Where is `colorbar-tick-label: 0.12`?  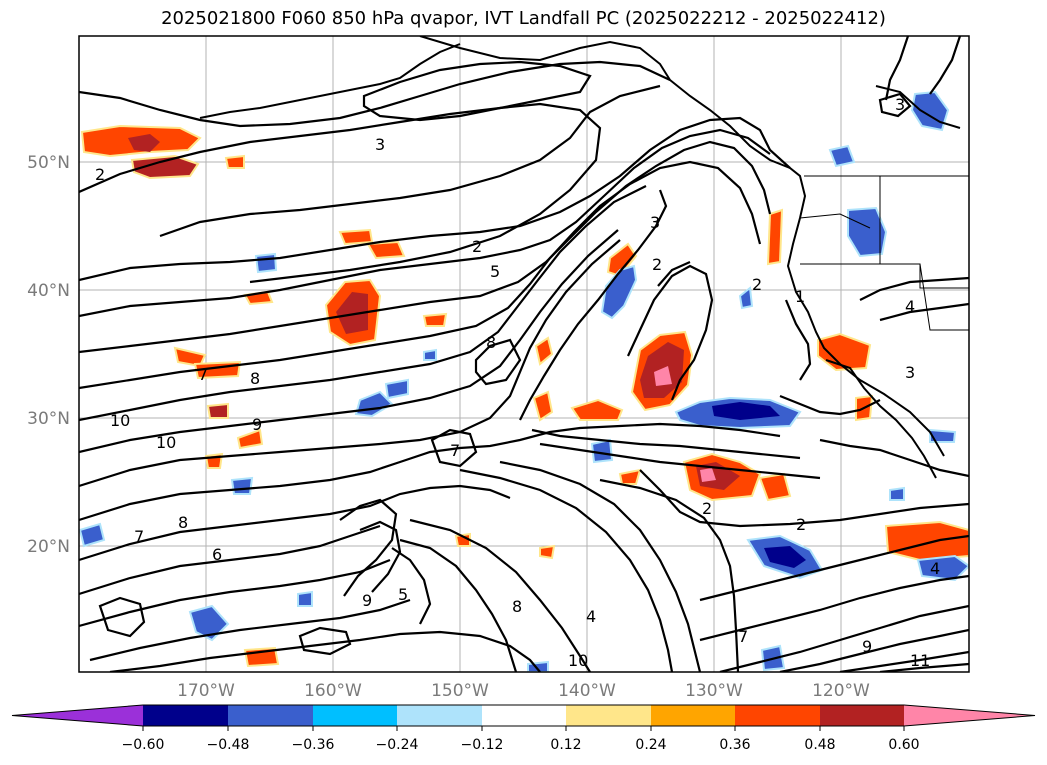
colorbar-tick-label: 0.12 is located at coordinates (565, 745).